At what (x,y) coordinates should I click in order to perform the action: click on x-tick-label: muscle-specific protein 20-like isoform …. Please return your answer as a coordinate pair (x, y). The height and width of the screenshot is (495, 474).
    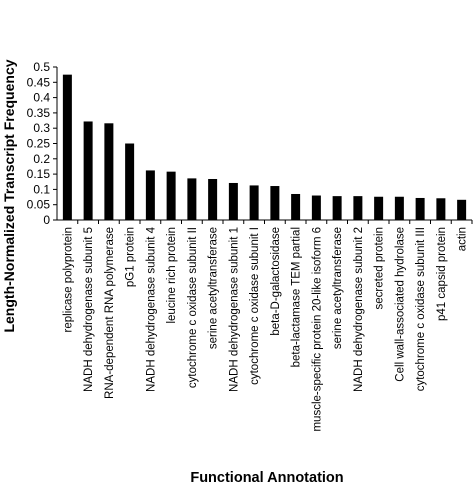
    Looking at the image, I should click on (317, 329).